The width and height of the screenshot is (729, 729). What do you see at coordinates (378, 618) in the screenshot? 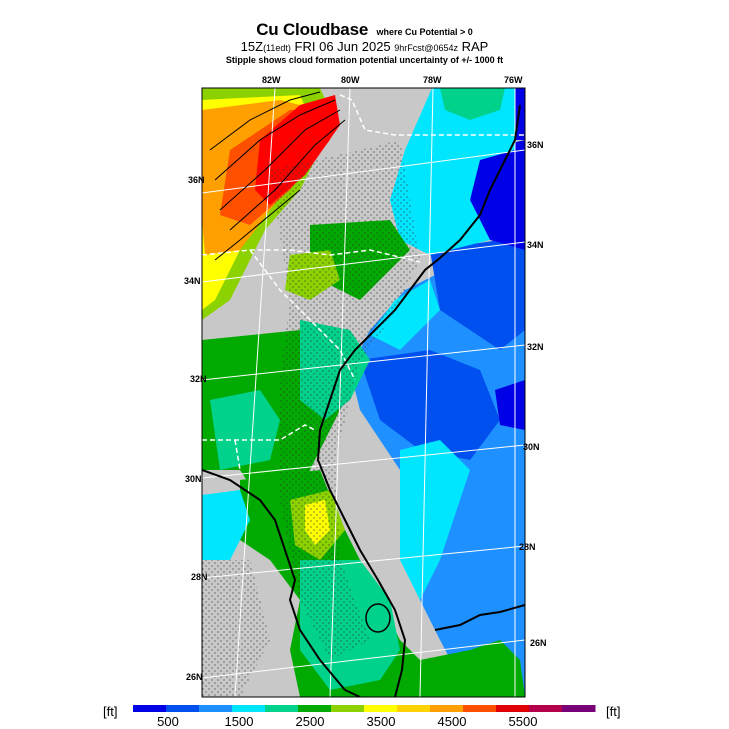
I see `lake-okeechobee` at bounding box center [378, 618].